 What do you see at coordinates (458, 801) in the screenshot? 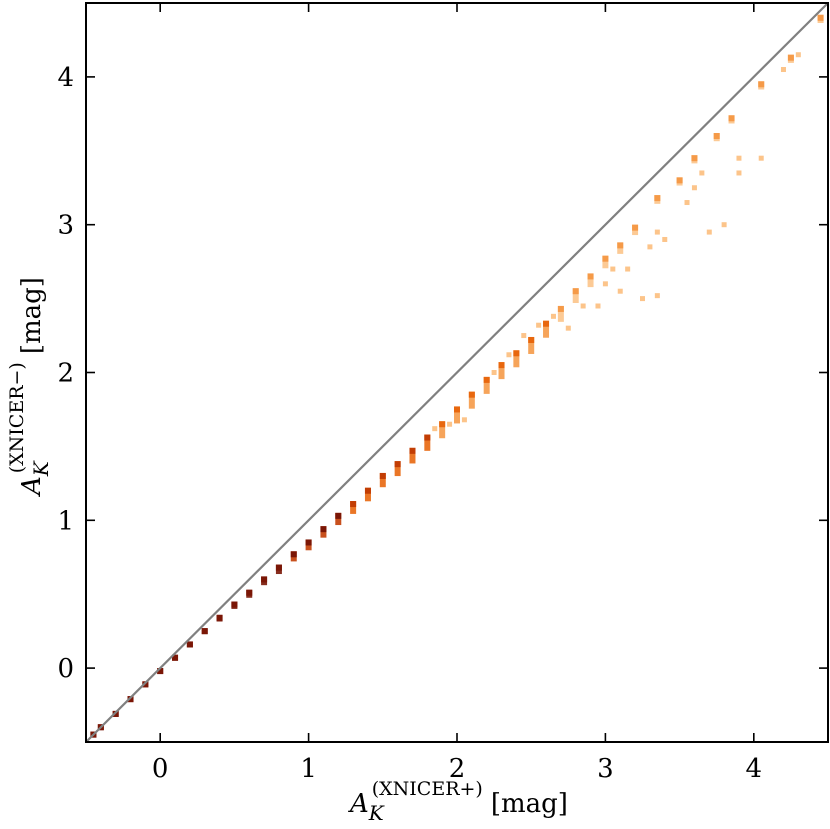
I see `x-axis-label: AK(XNICER+) [mag]` at bounding box center [458, 801].